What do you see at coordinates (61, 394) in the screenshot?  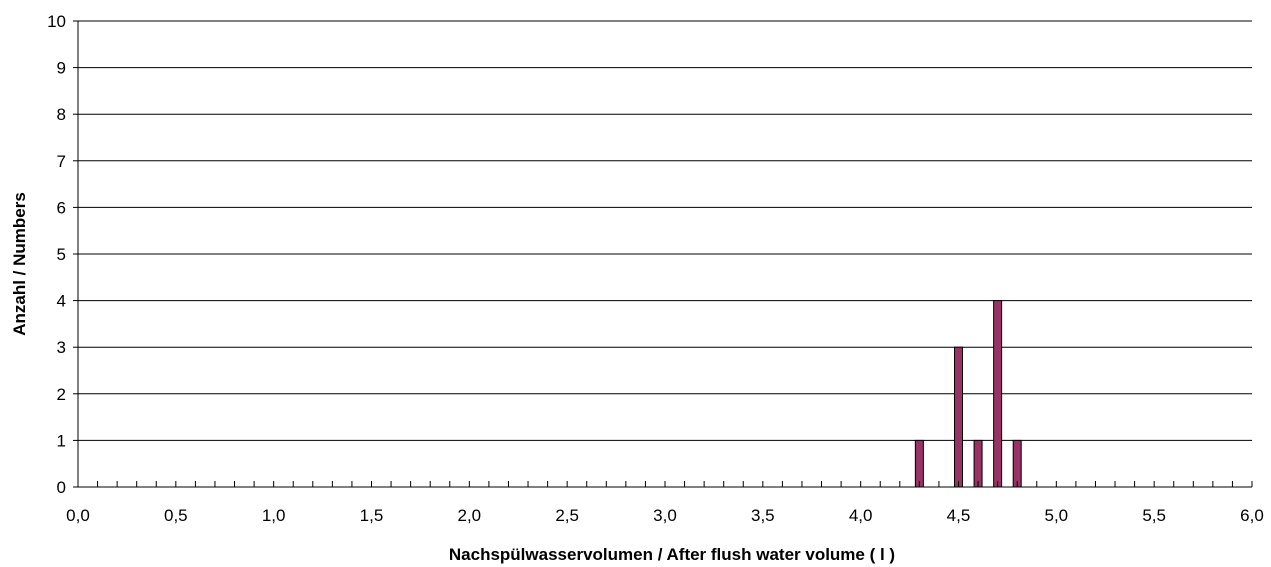 I see `y-tick-label: 2` at bounding box center [61, 394].